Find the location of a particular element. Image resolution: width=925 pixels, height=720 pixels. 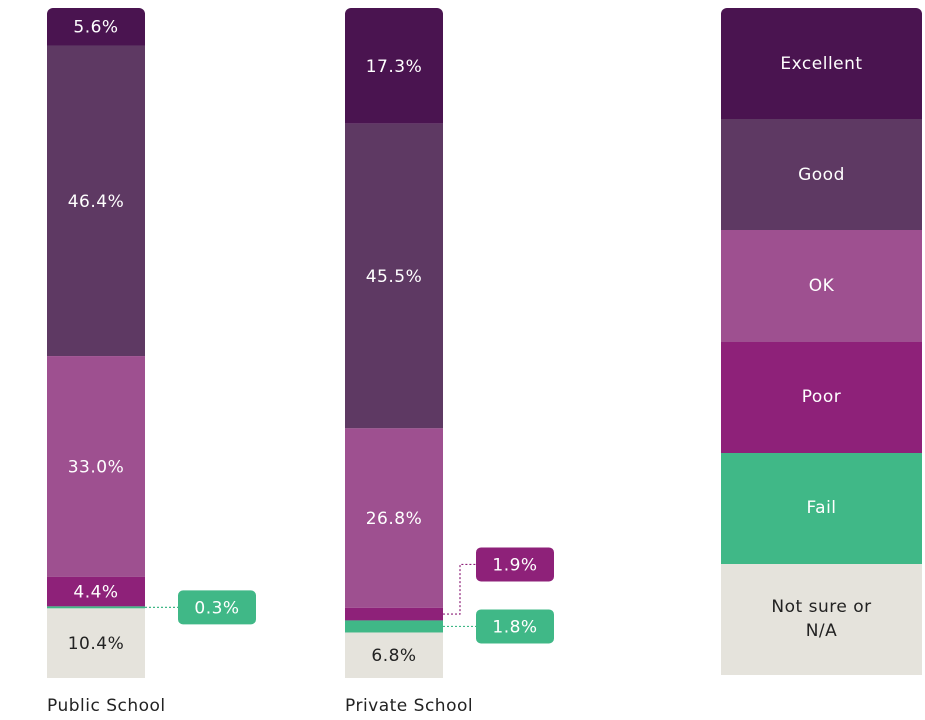

value-label: 46.4% is located at coordinates (96, 202).